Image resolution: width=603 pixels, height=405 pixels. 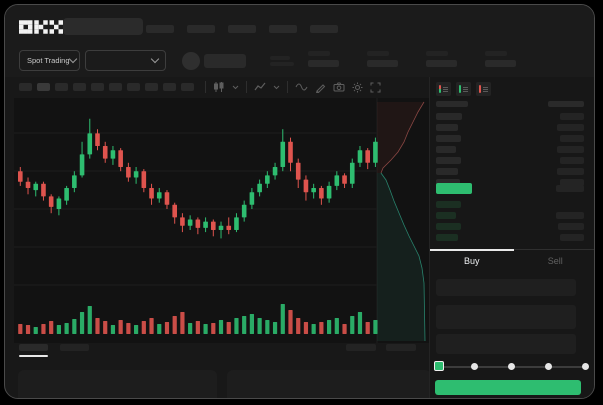 I want to click on amount-field, so click(x=506, y=317).